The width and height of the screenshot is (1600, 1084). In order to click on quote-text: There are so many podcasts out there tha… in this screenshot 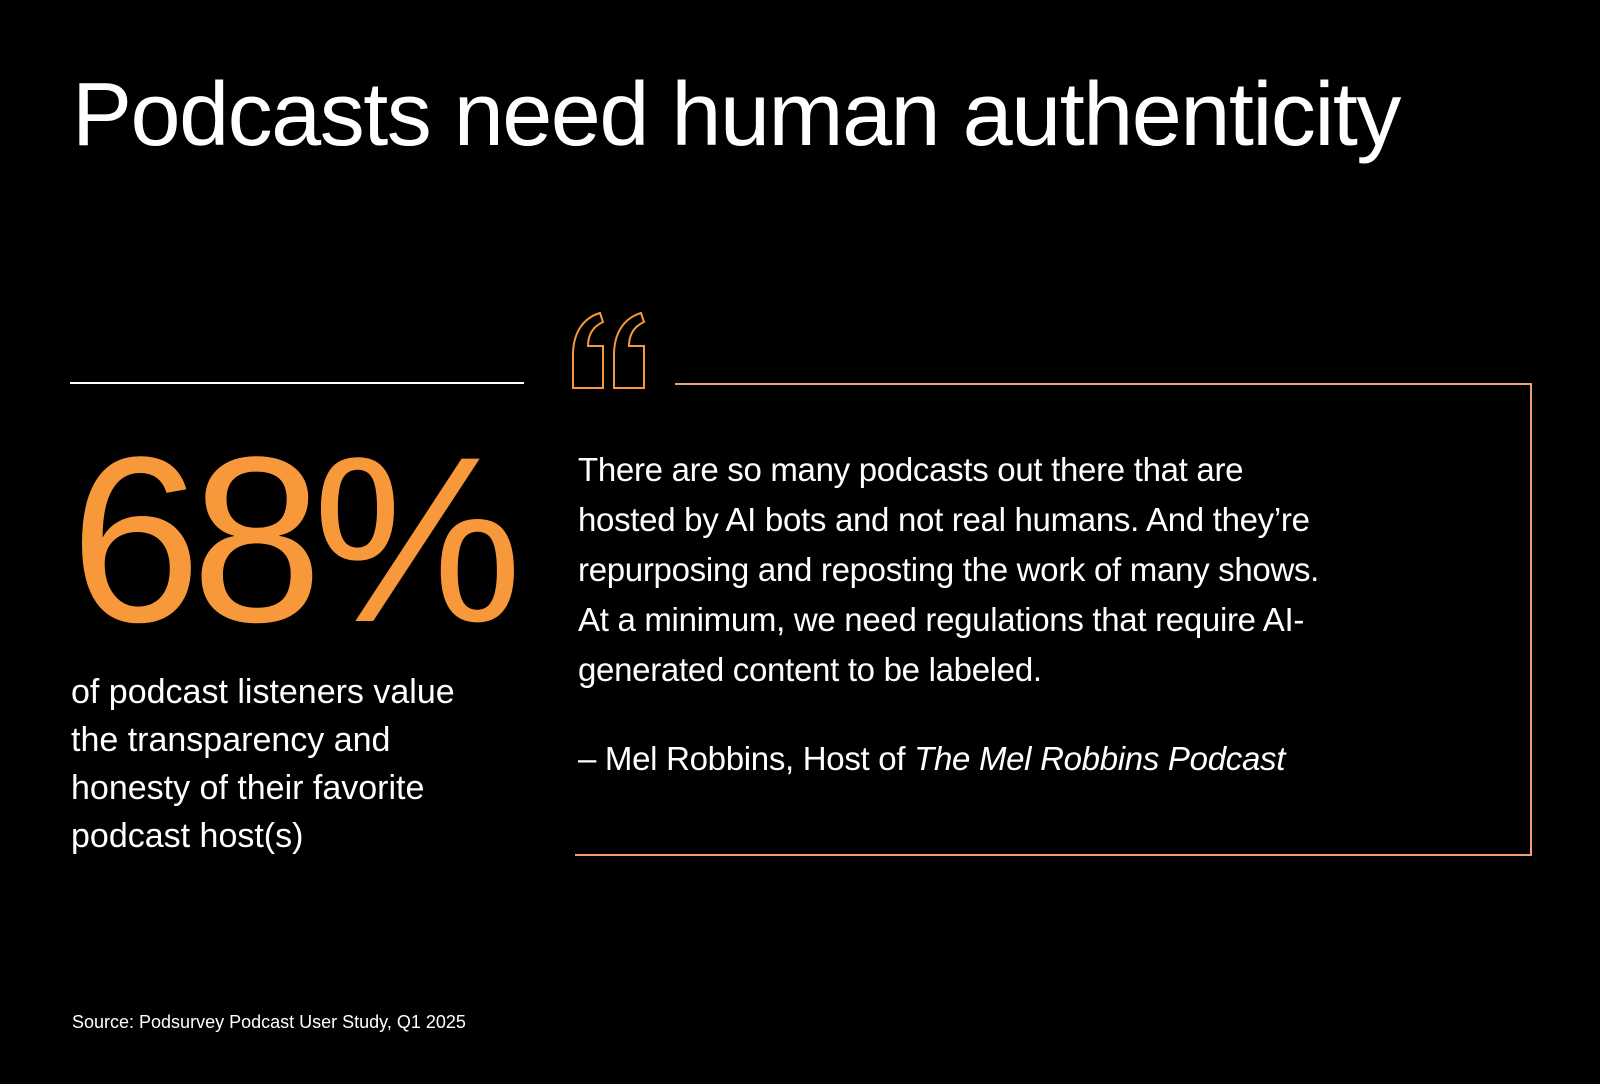, I will do `click(948, 570)`.